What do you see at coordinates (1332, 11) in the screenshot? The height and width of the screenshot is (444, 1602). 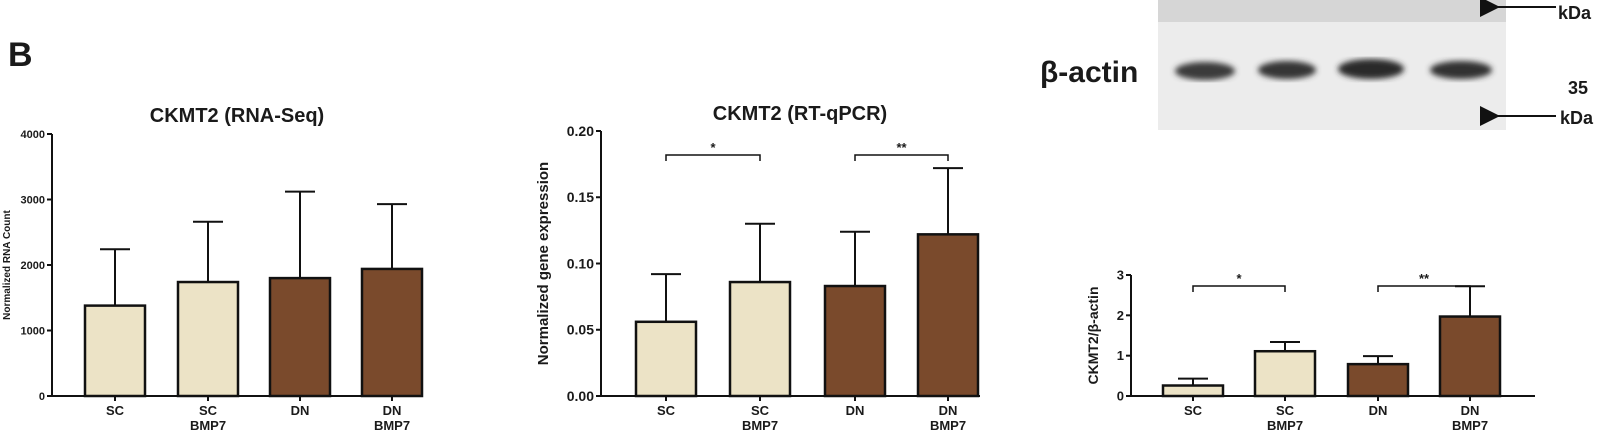 I see `ckmt2-blot-strip` at bounding box center [1332, 11].